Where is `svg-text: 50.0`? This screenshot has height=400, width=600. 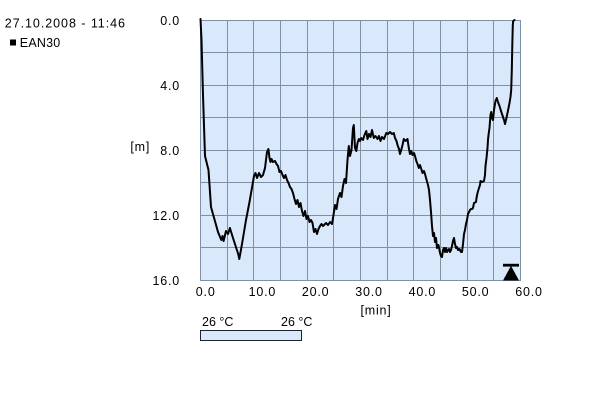 svg-text: 50.0 is located at coordinates (476, 292).